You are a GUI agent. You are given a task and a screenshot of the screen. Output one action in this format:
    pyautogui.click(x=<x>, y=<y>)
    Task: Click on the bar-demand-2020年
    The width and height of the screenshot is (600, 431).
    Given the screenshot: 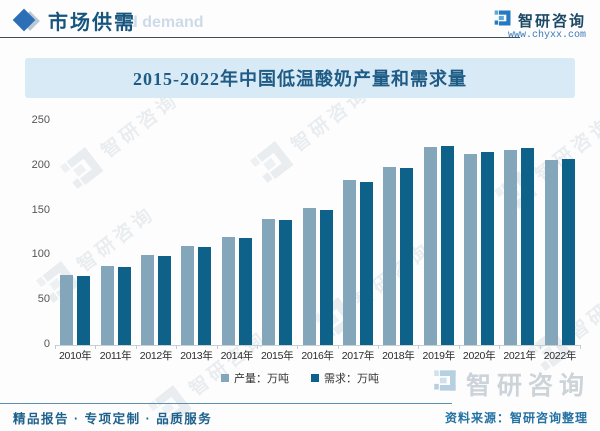 What is the action you would take?
    pyautogui.click(x=488, y=248)
    